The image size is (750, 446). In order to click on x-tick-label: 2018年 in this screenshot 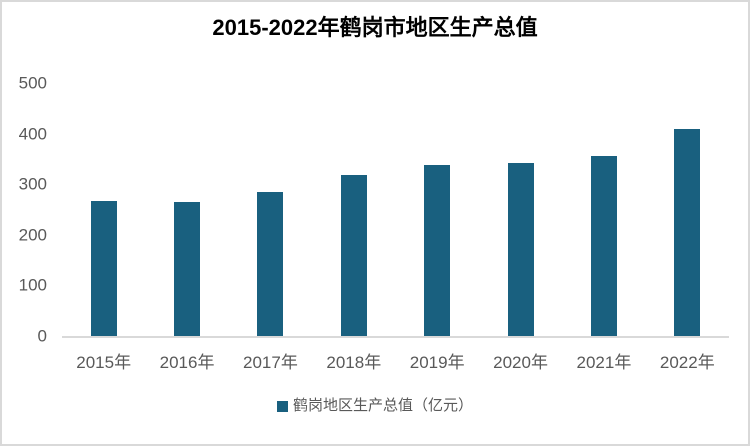, I will do `click(354, 362)`.